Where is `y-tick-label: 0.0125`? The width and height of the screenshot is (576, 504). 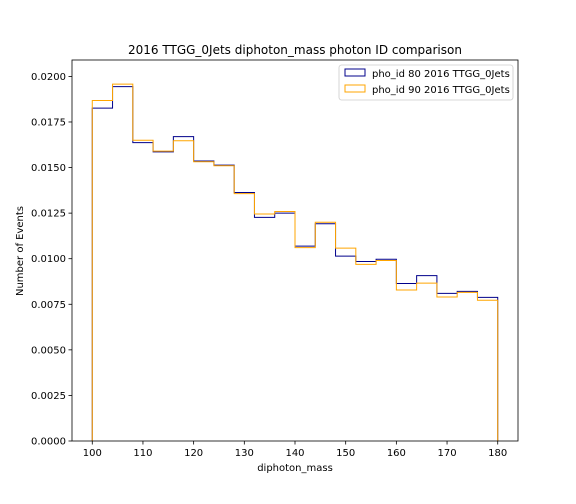
y-tick-label: 0.0125 is located at coordinates (48, 214).